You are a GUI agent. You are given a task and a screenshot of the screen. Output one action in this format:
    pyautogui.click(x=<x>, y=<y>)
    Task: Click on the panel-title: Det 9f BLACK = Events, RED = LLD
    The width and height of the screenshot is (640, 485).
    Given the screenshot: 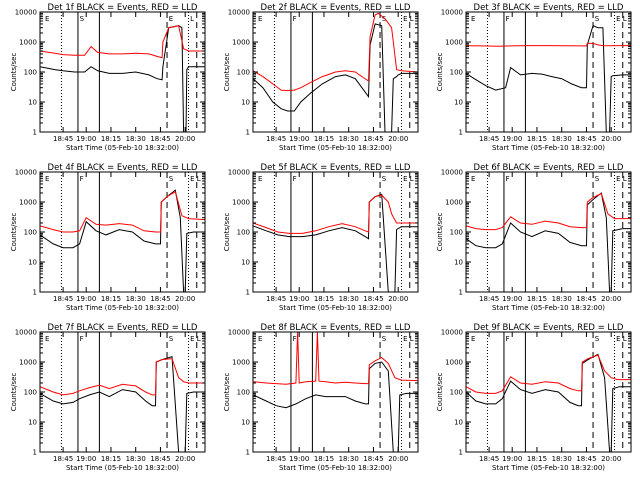 What is the action you would take?
    pyautogui.click(x=549, y=328)
    